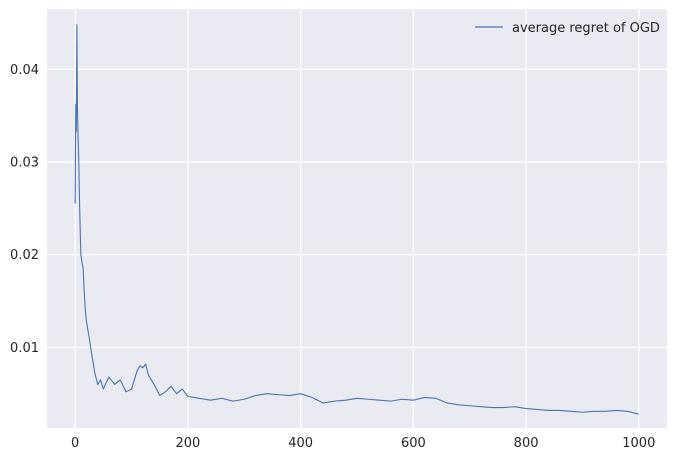 This screenshot has height=465, width=676. I want to click on x-tick-label: 800, so click(526, 443).